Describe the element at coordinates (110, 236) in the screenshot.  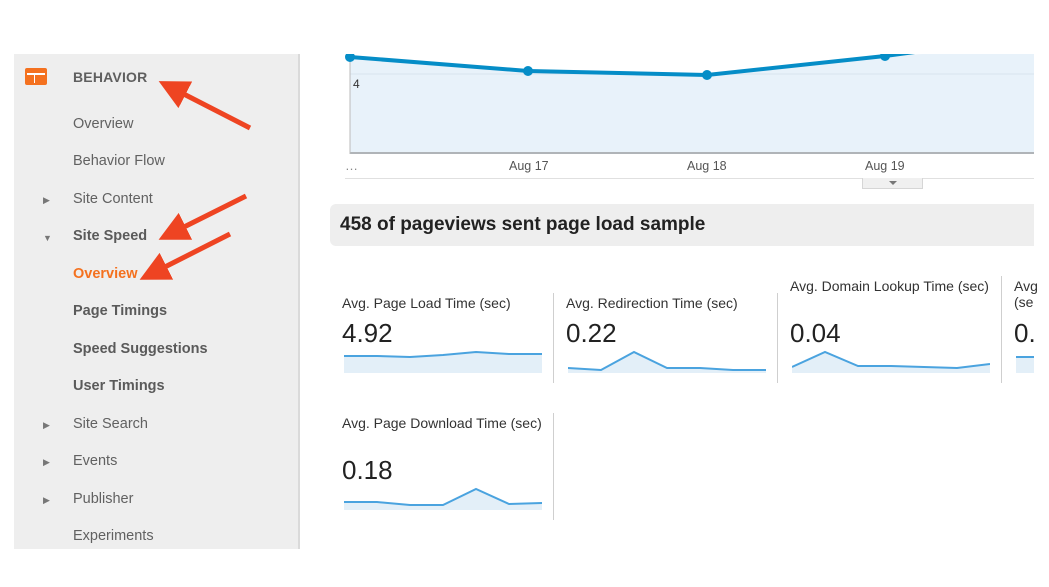
I see `sidebar-item-site-speed: Site Speed` at that location.